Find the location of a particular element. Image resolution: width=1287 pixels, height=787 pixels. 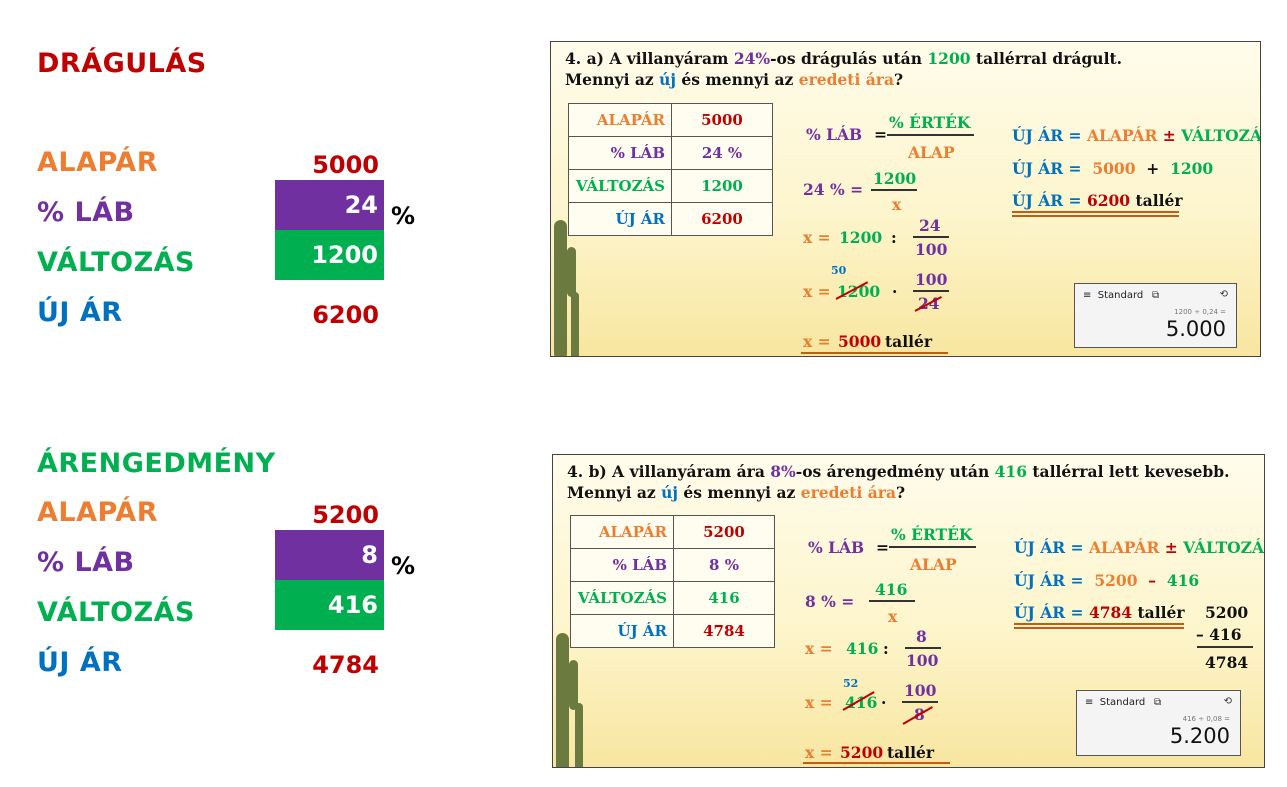

result-value: 5200 is located at coordinates (862, 752).